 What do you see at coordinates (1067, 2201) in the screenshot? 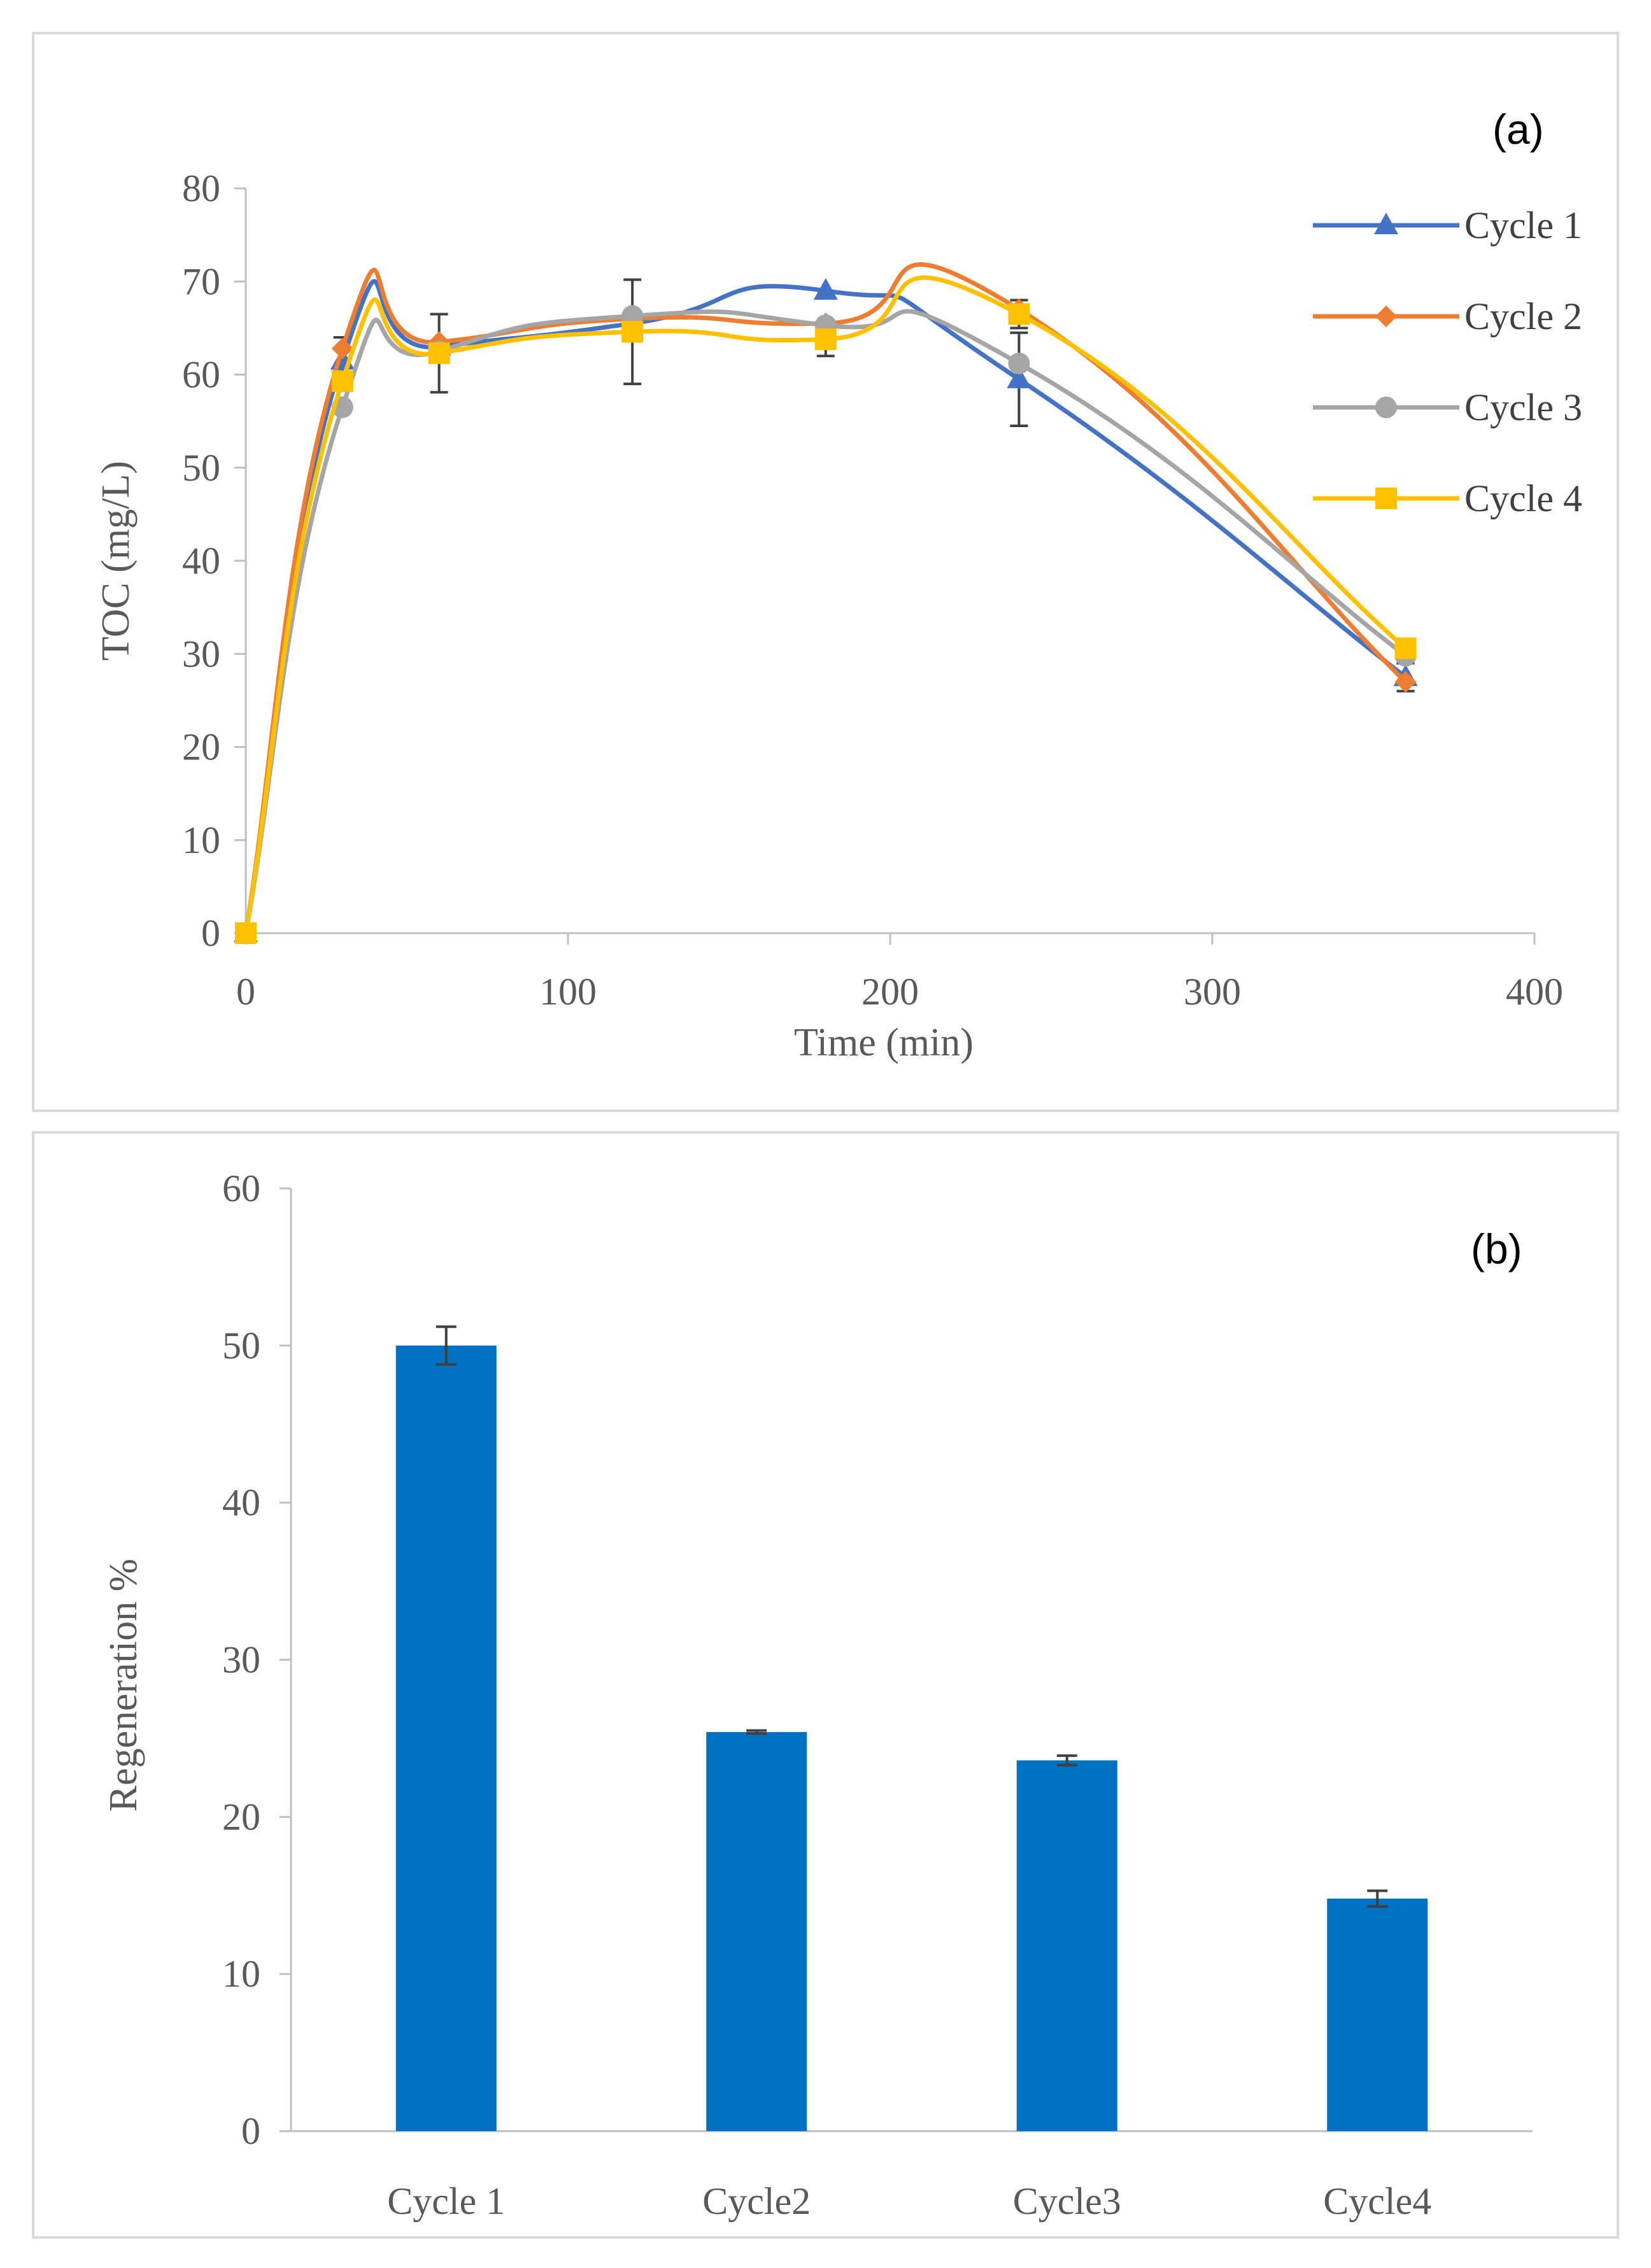
I see `x-tick-label: Cycle3` at bounding box center [1067, 2201].